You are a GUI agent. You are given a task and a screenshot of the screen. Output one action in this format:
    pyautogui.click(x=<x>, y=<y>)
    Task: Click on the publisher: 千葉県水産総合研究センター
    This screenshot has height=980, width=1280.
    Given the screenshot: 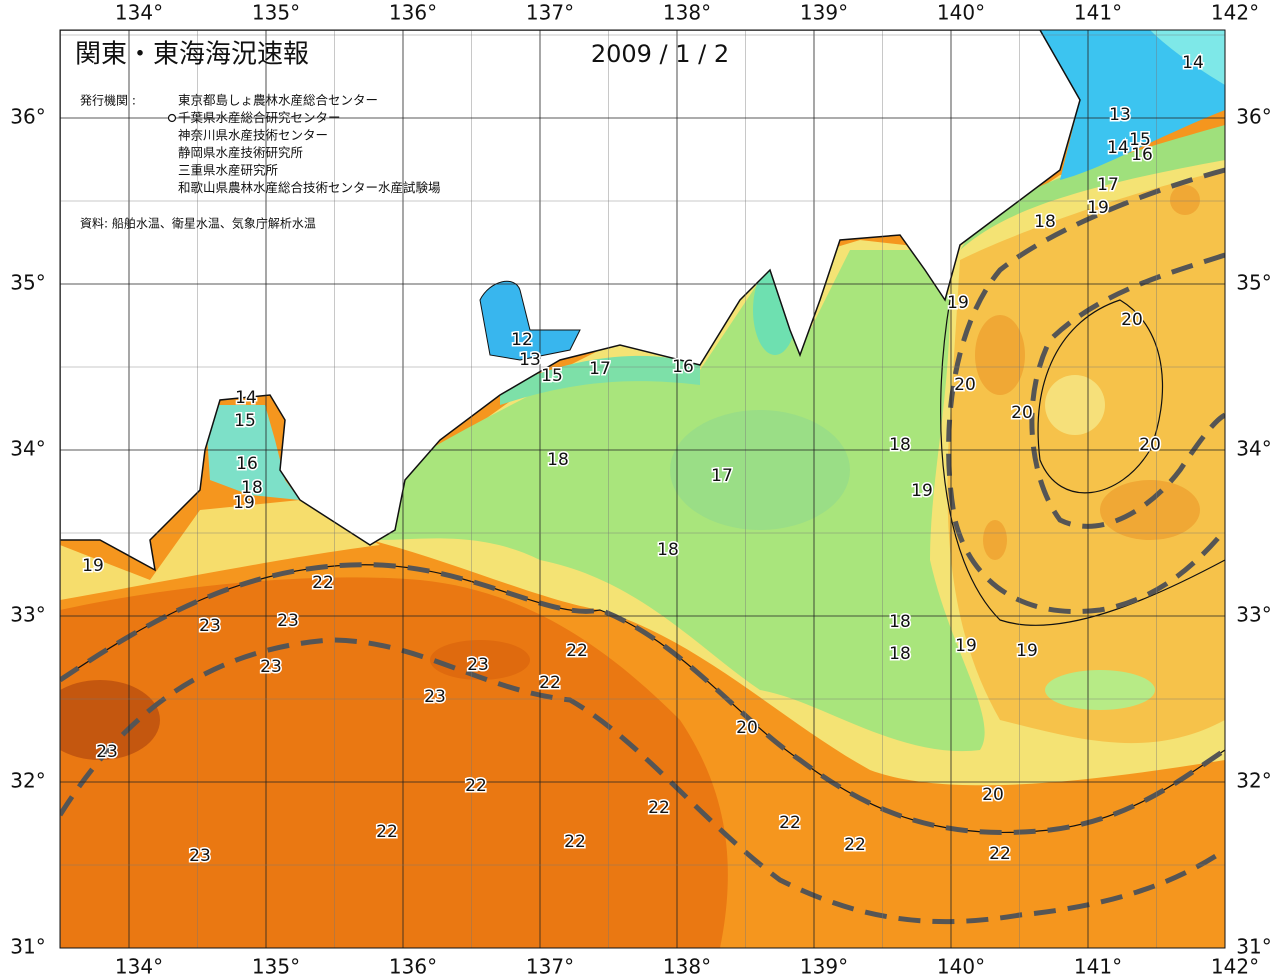 What is the action you would take?
    pyautogui.click(x=259, y=117)
    